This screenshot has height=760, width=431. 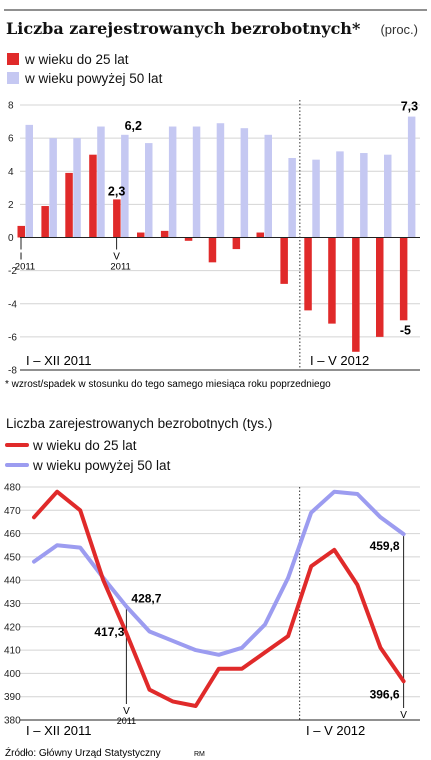 What do you see at coordinates (11, 172) in the screenshot?
I see `y-tick-label: 4` at bounding box center [11, 172].